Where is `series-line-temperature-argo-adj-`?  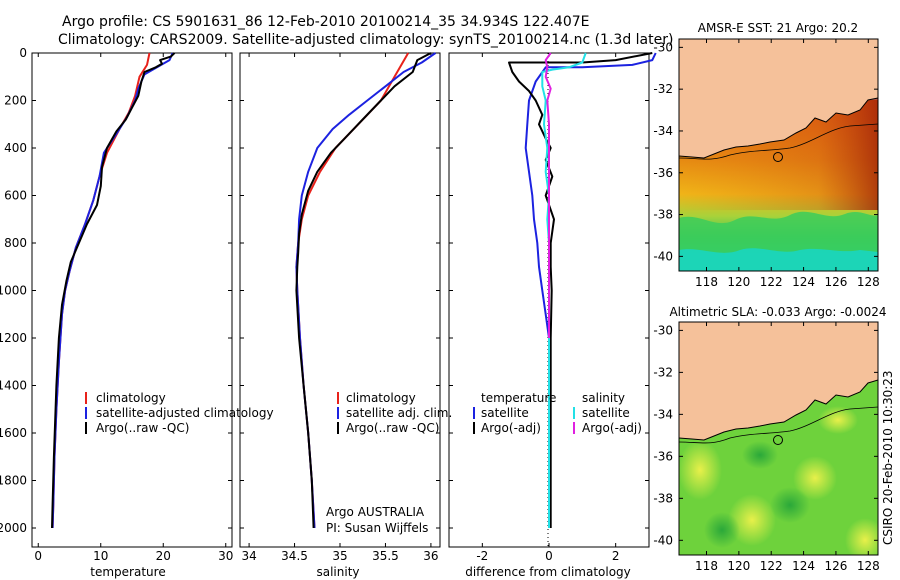 series-line-temperature-argo-adj- is located at coordinates (580, 290).